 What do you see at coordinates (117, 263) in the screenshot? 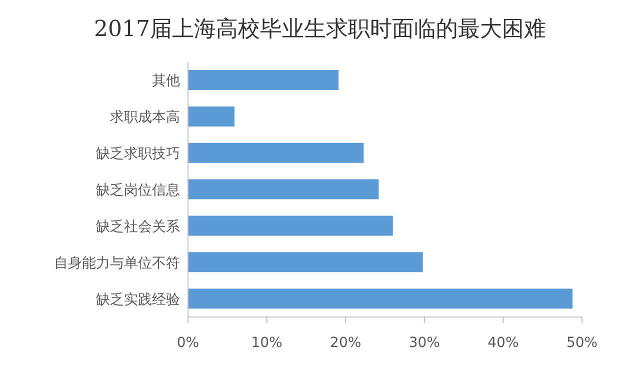
I see `y-tick-label: 自身能力与单位不符` at bounding box center [117, 263].